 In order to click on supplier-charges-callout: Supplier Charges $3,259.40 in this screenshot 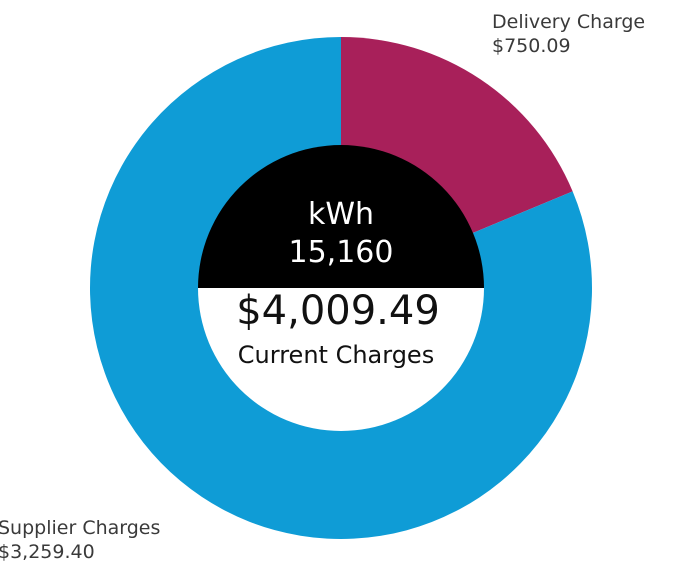, I will do `click(80, 540)`.